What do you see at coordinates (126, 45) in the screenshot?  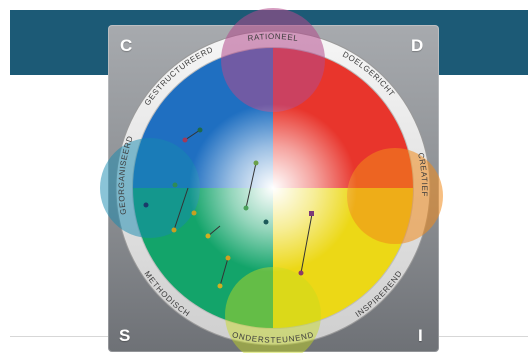 I see `corner-label-c: C` at bounding box center [126, 45].